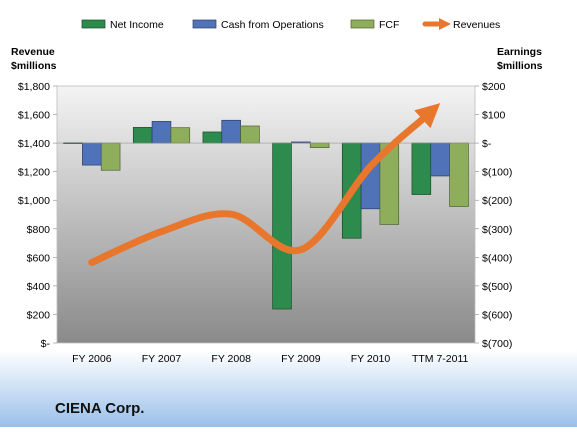 The height and width of the screenshot is (432, 577). I want to click on right-axis-tick-label: $100, so click(494, 116).